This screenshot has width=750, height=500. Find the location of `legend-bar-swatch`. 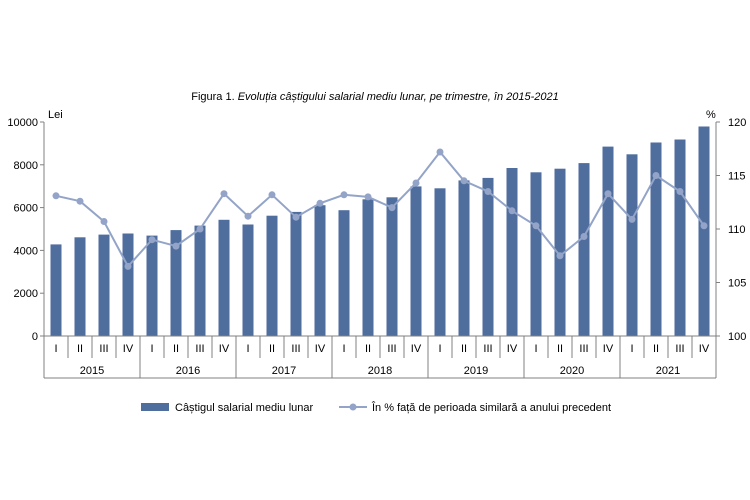

legend-bar-swatch is located at coordinates (155, 407).